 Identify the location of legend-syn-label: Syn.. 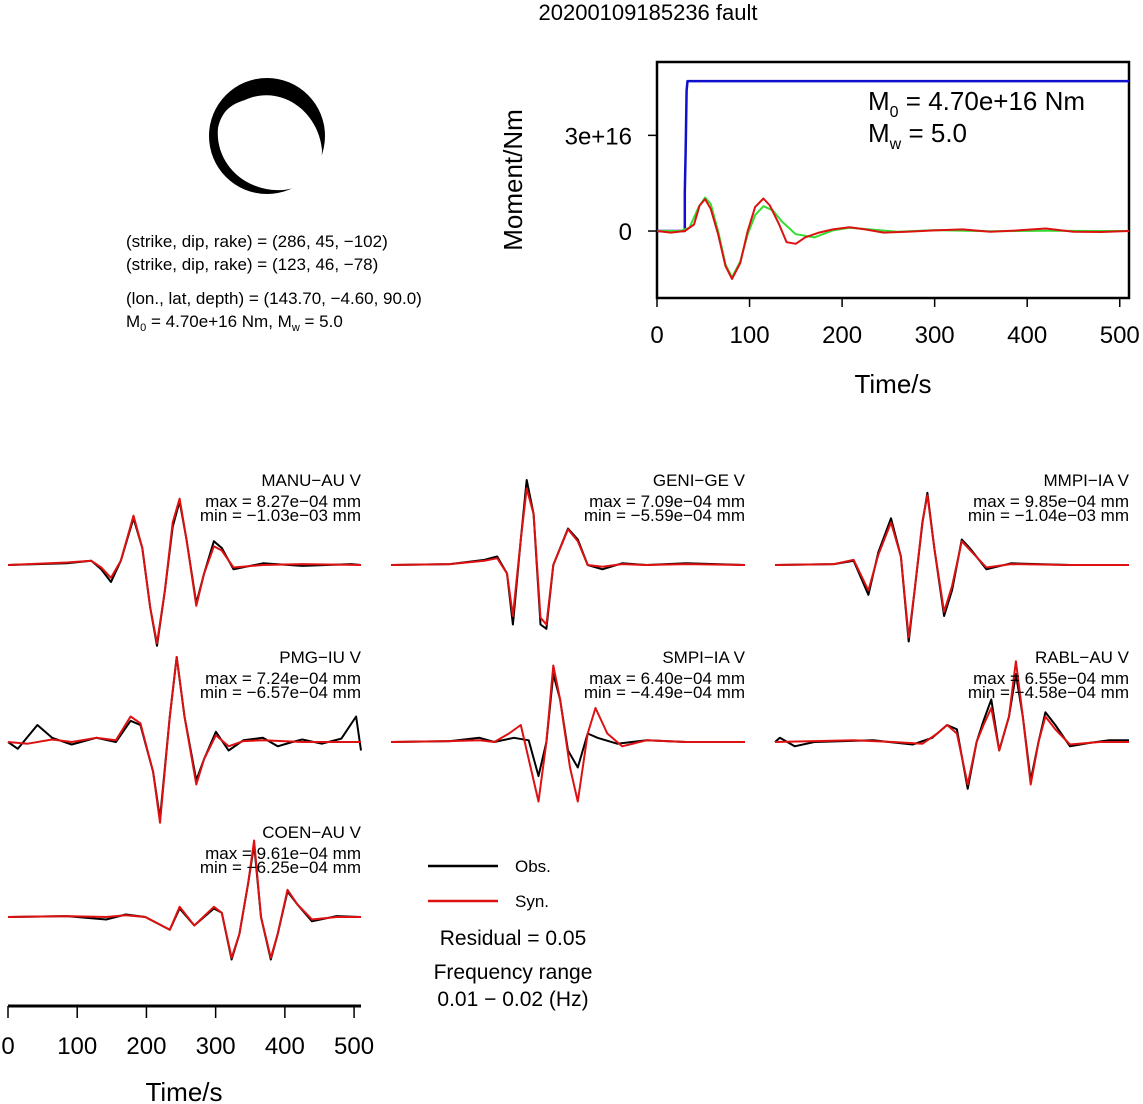
(532, 901).